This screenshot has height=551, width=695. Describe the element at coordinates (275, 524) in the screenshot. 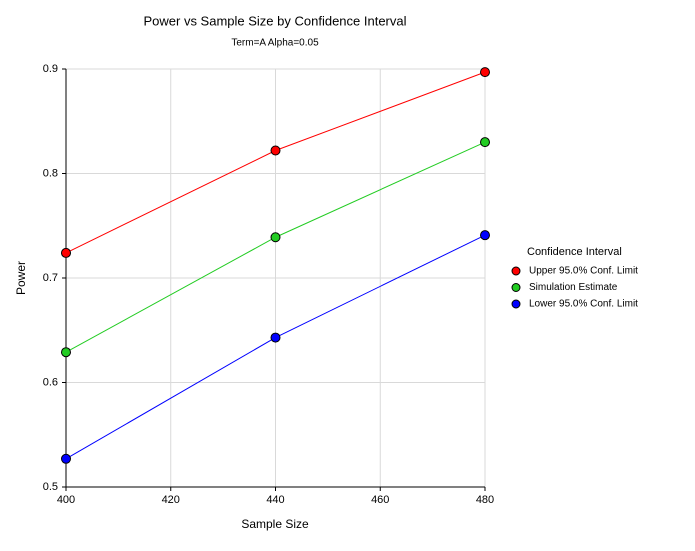

I see `x-axis-label: Sample Size` at that location.